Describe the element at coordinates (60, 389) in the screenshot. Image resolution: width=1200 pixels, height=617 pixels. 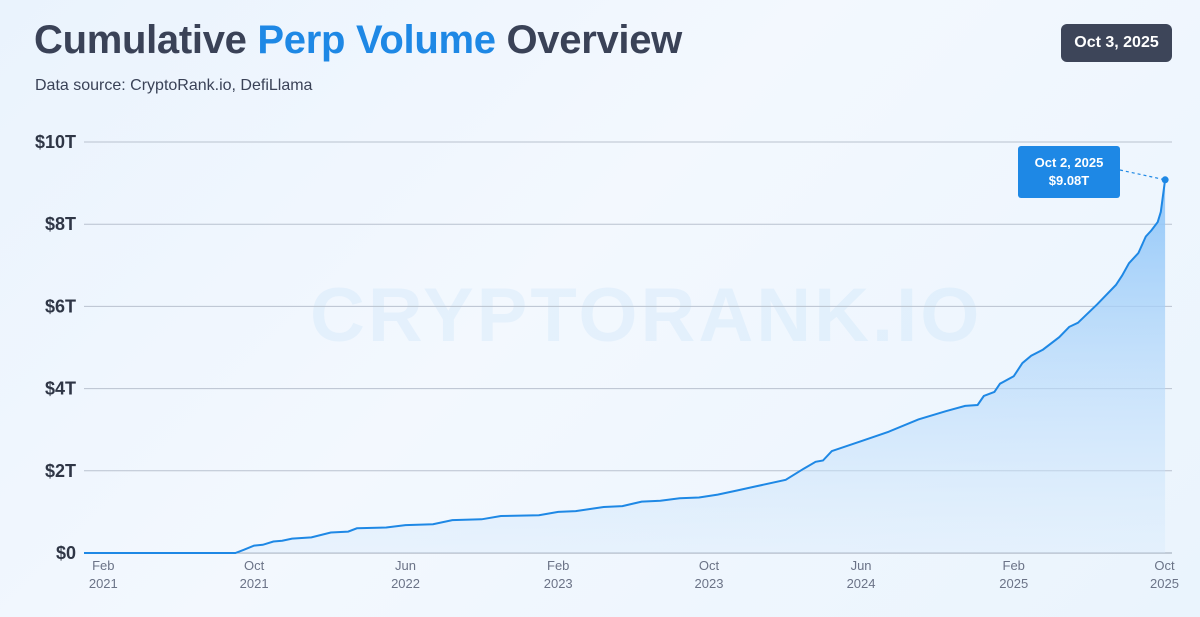
I see `y-tick-label: $4T` at that location.